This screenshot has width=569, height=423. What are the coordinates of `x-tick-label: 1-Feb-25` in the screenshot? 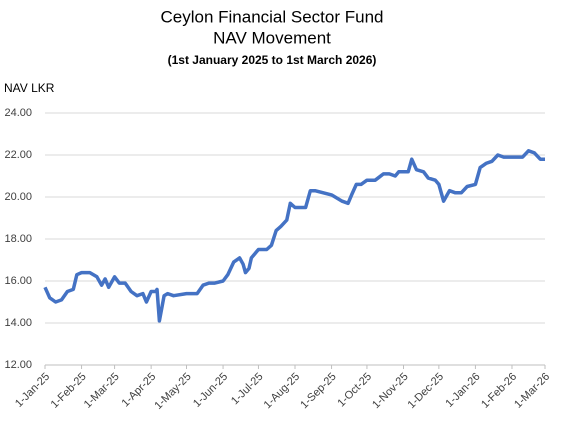 It's located at (69, 391).